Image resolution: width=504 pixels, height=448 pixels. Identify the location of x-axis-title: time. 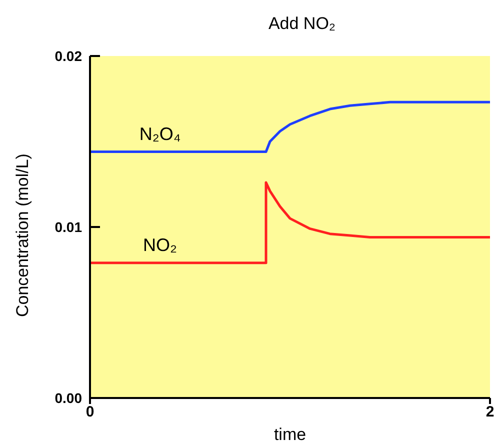
(290, 434).